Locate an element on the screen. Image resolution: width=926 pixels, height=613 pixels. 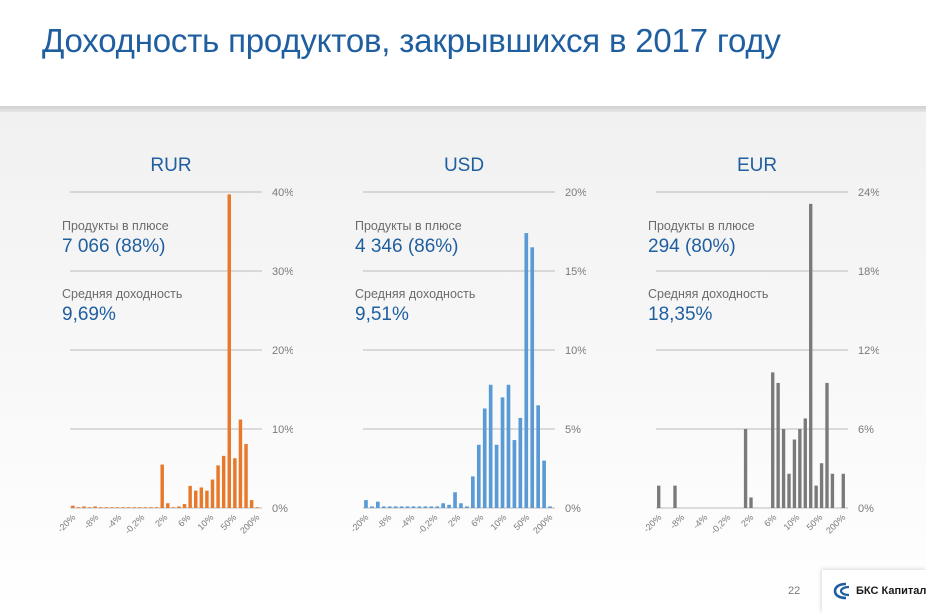
logo-icon is located at coordinates (841, 591).